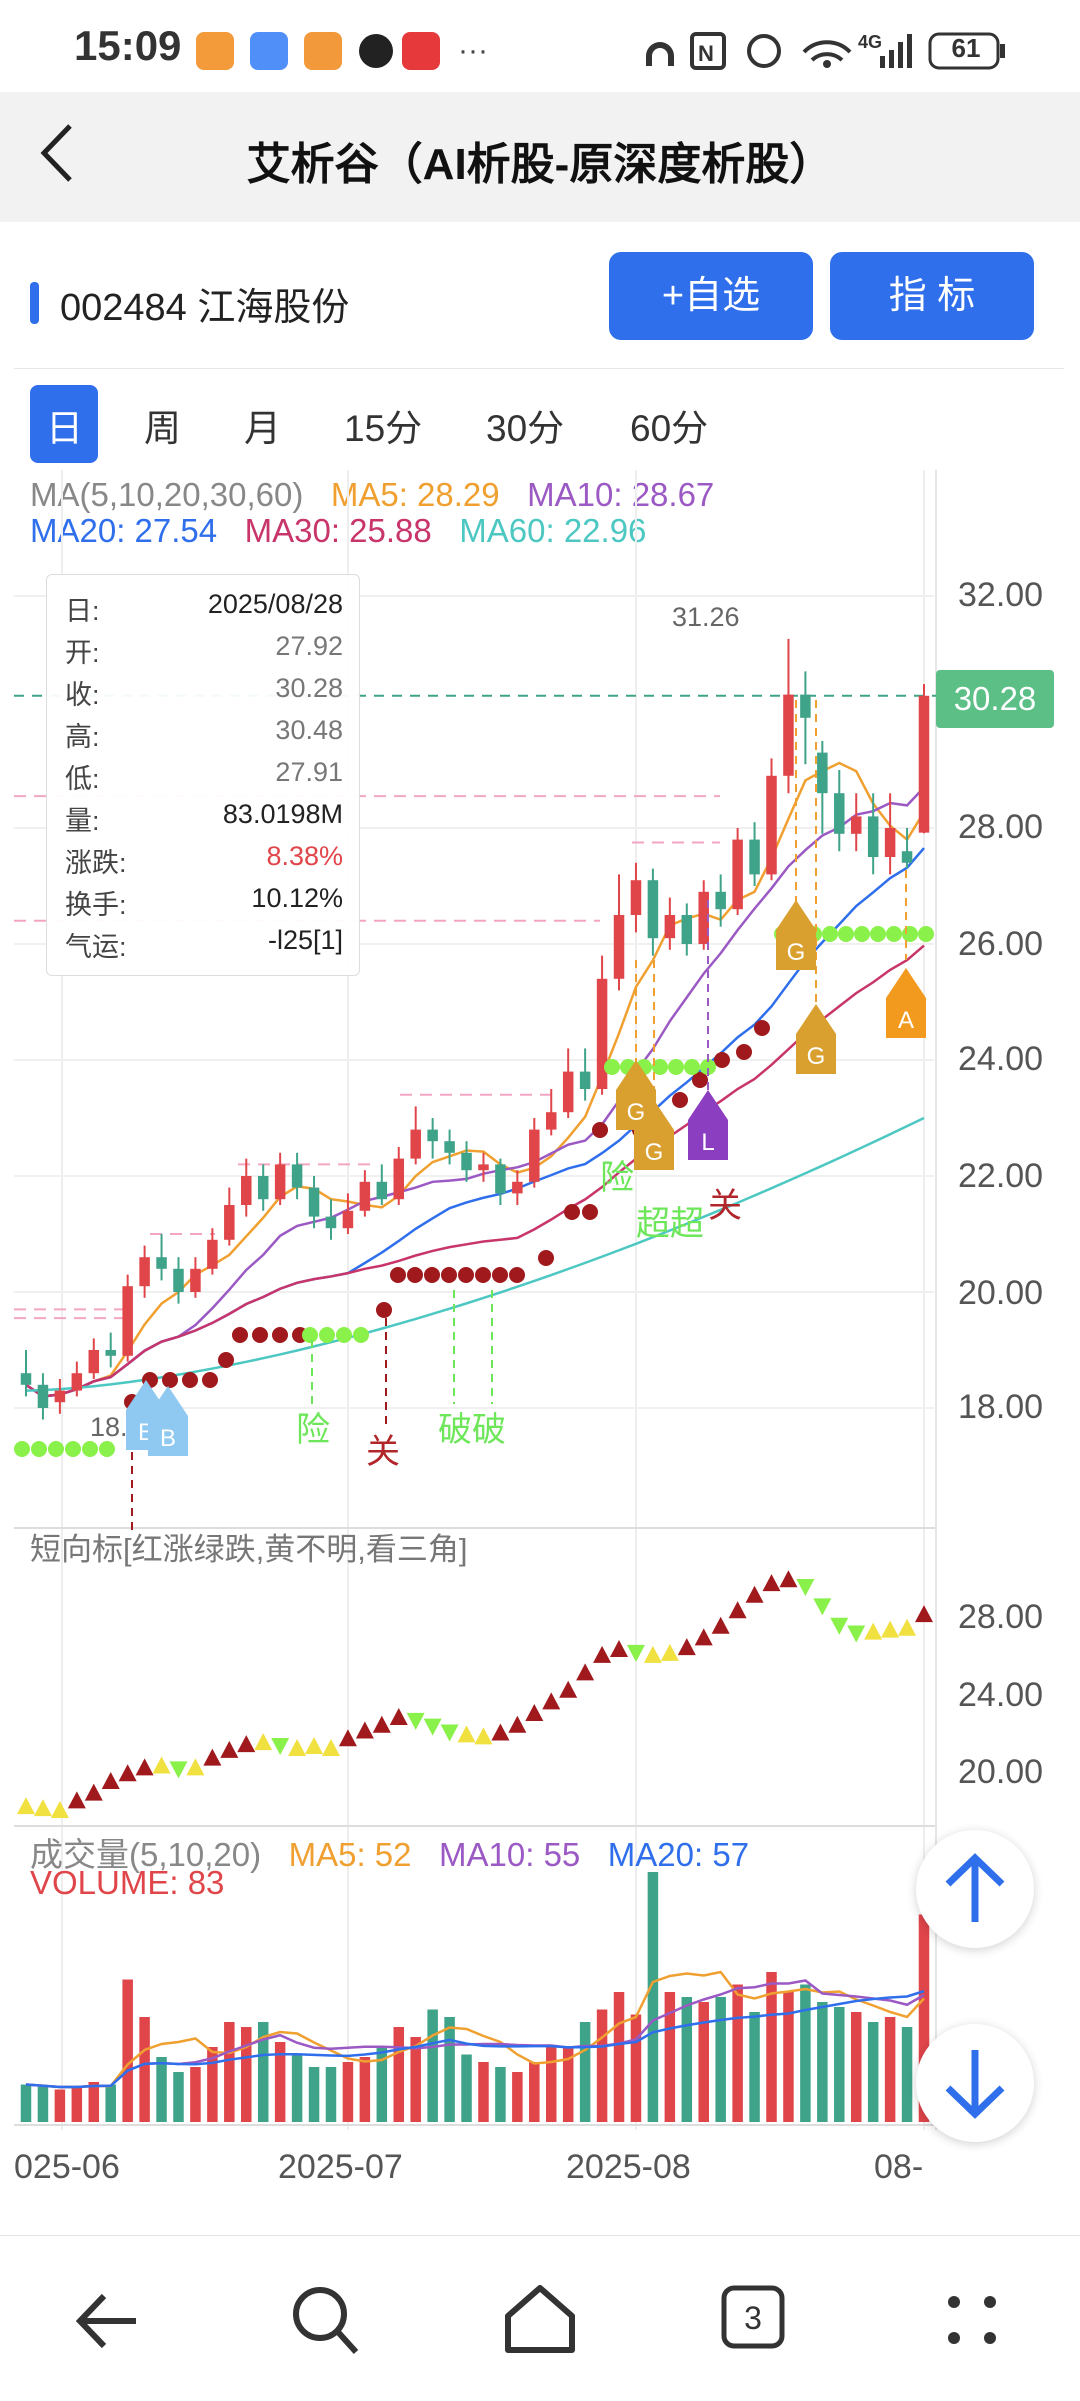 The image size is (1080, 2401). I want to click on back-icon, so click(59, 153).